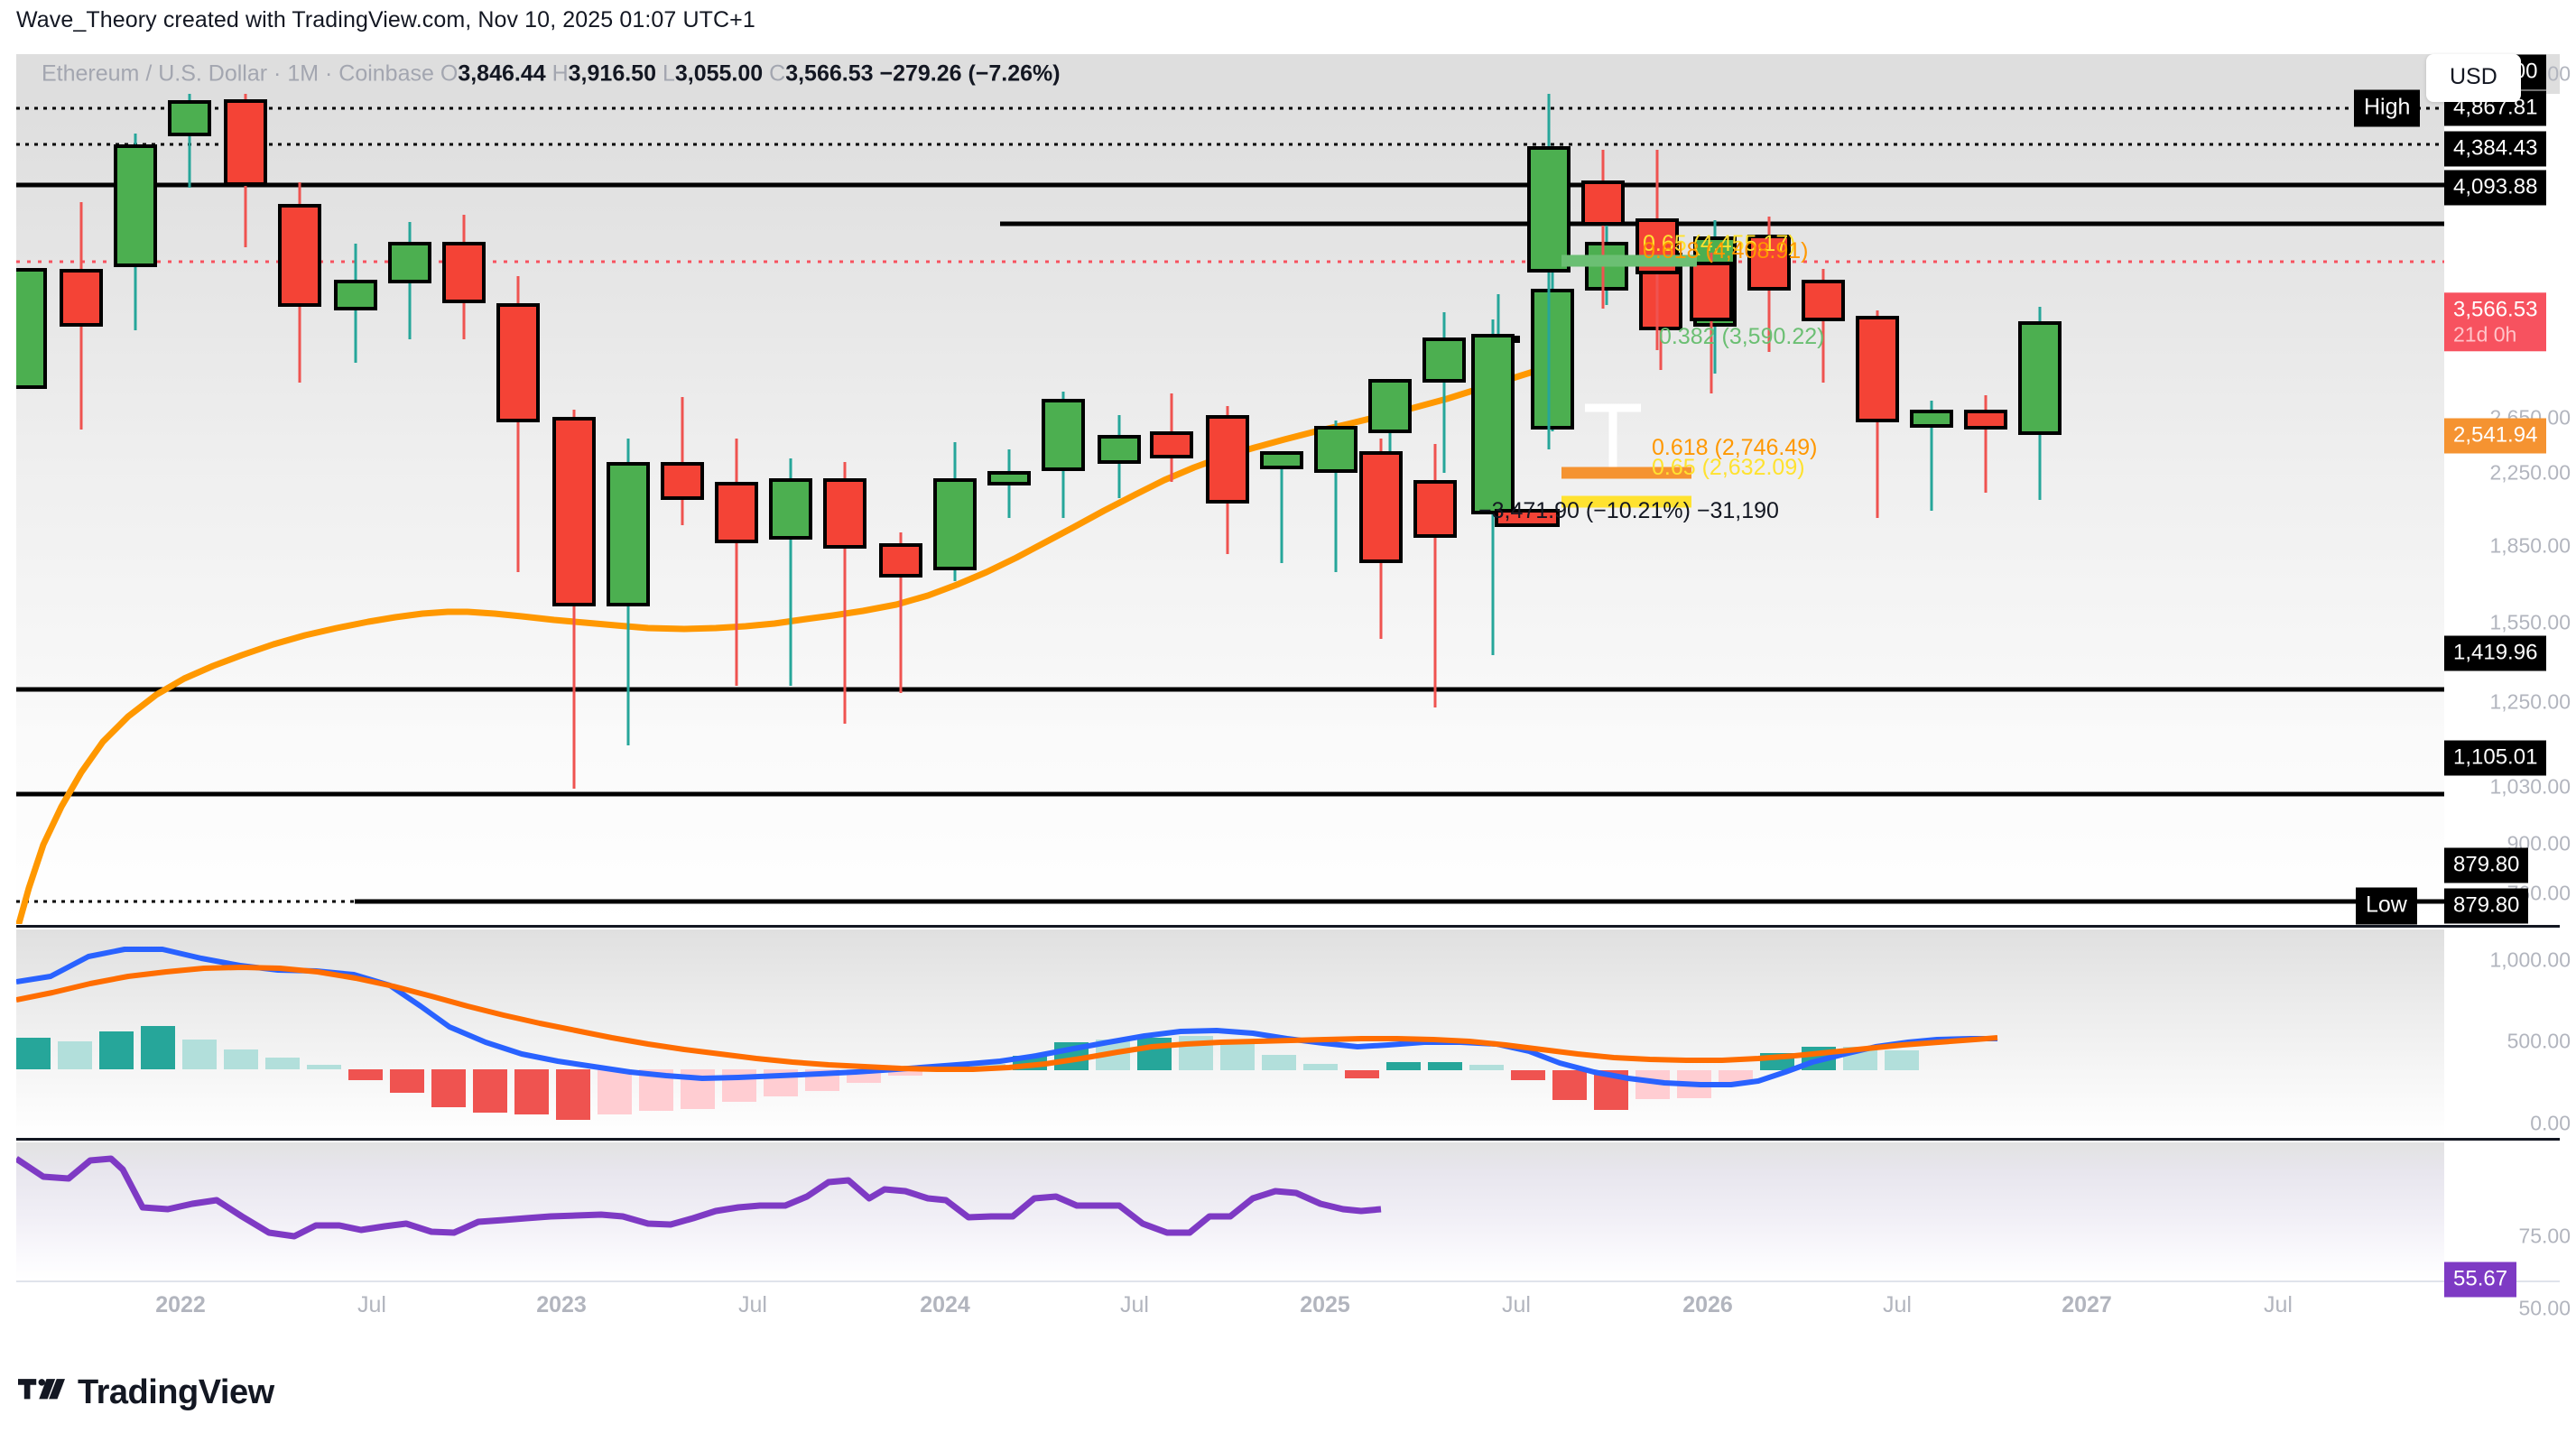 The image size is (2576, 1442). What do you see at coordinates (2495, 758) in the screenshot?
I see `price-level-1105-badge: 1,105.01` at bounding box center [2495, 758].